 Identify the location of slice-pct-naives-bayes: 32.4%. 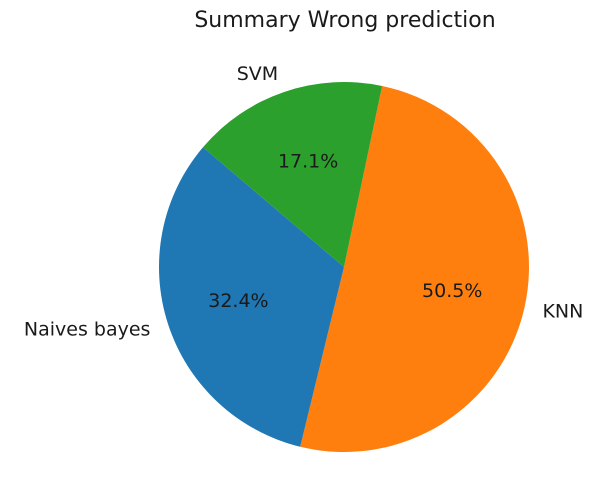
(238, 301).